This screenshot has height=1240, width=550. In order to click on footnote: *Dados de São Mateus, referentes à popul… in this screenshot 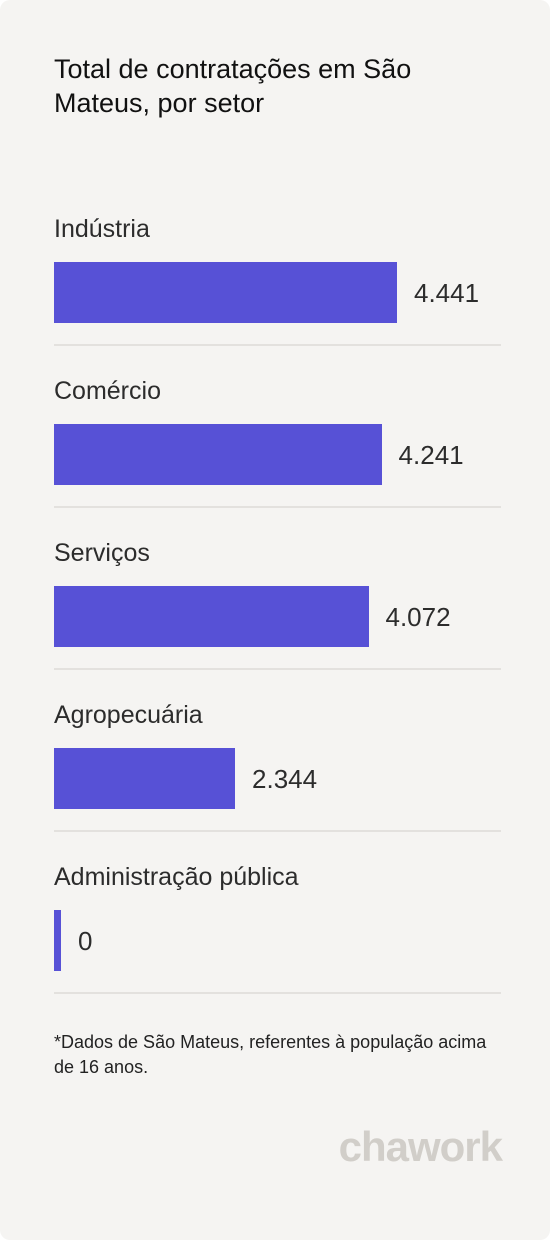, I will do `click(270, 1054)`.